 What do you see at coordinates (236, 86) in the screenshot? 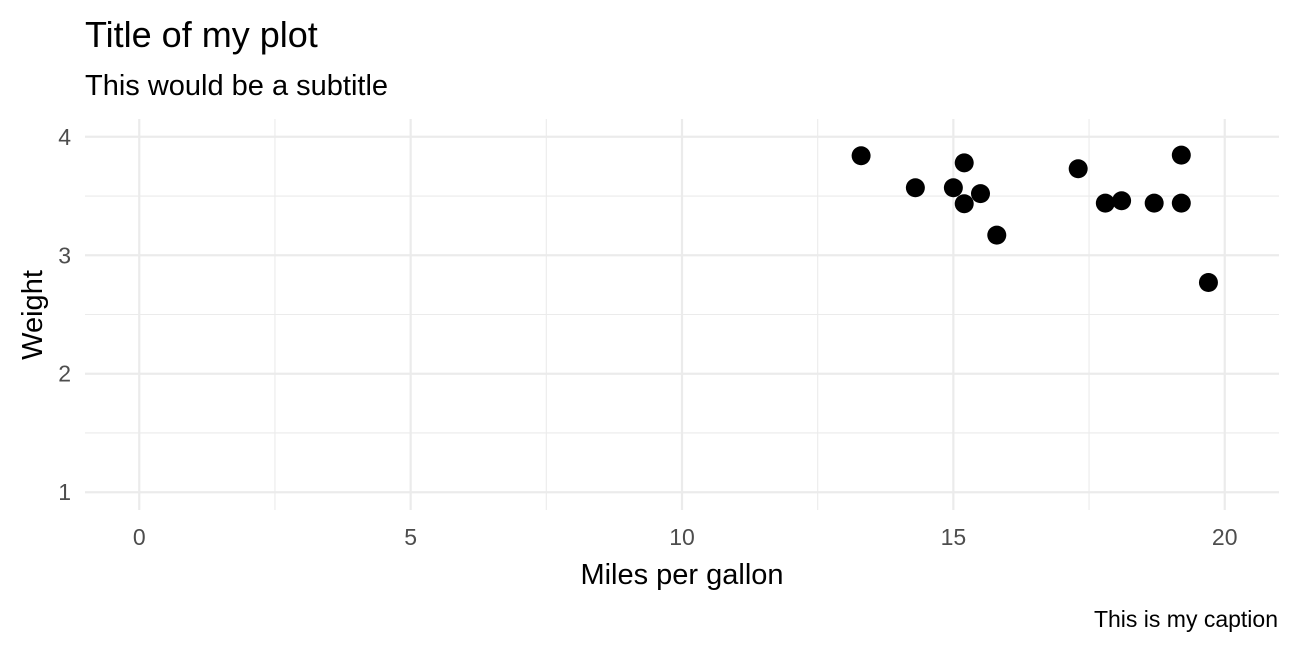
I see `chart-subtitle: This would be a subtitle` at bounding box center [236, 86].